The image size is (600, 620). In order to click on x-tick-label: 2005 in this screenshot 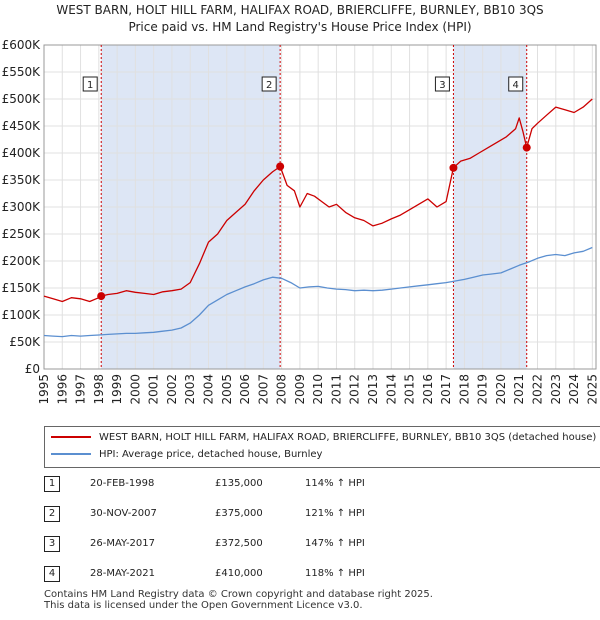, I will do `click(227, 389)`.